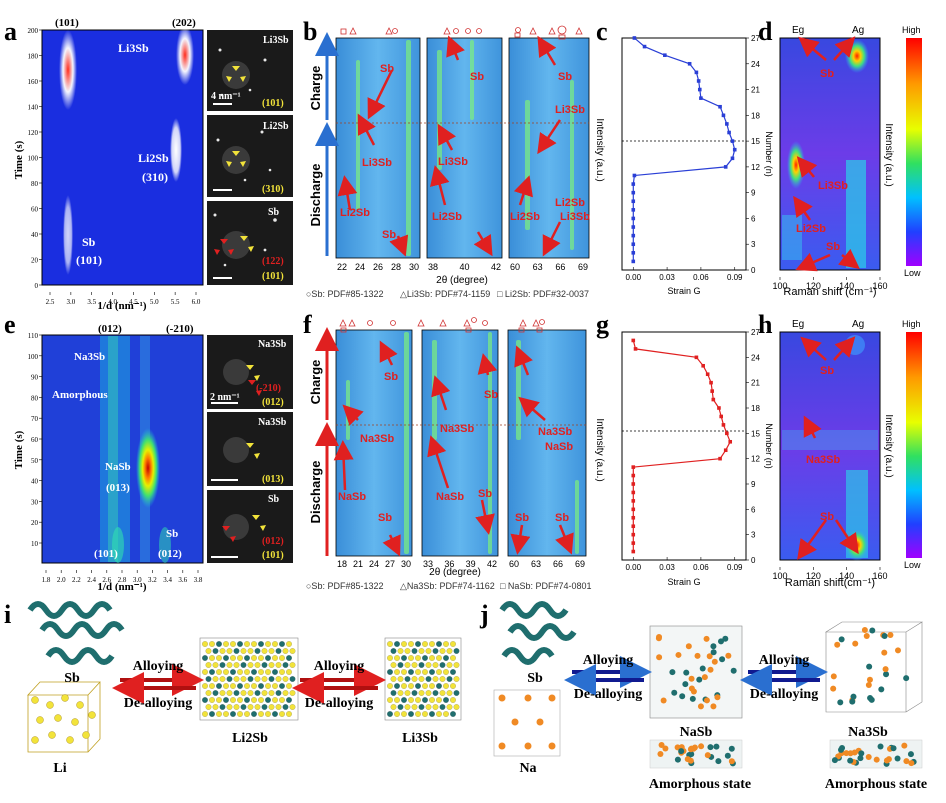 The height and width of the screenshot is (803, 946). I want to click on panel-letter-c: c, so click(602, 31).